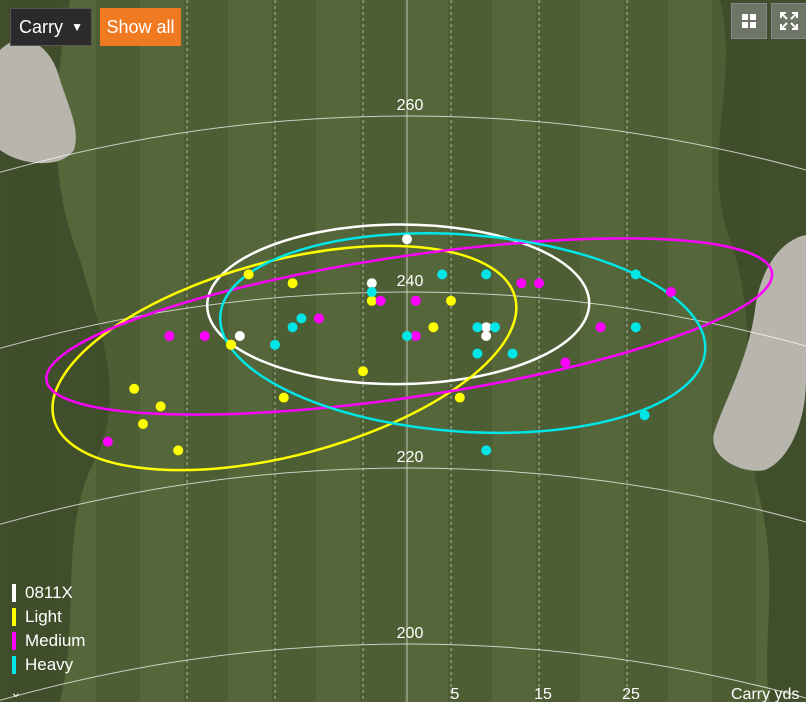 This screenshot has width=806, height=702. Describe the element at coordinates (43, 616) in the screenshot. I see `legend-label: Light` at that location.